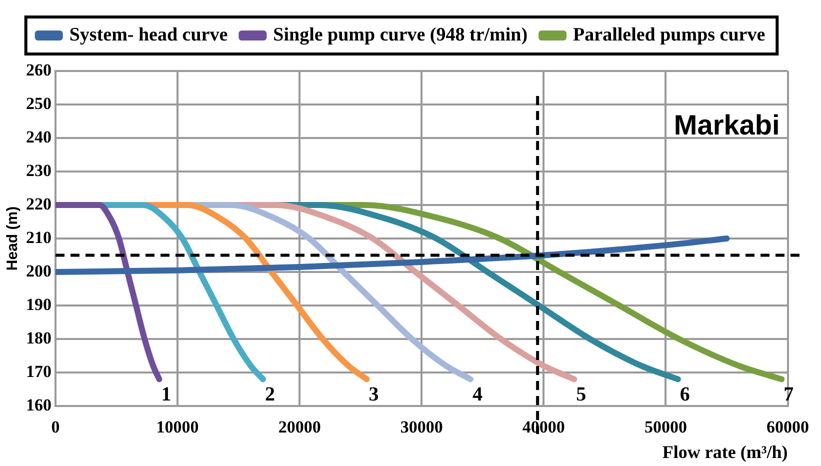 This screenshot has height=466, width=821. What do you see at coordinates (581, 394) in the screenshot?
I see `annotation: 5` at bounding box center [581, 394].